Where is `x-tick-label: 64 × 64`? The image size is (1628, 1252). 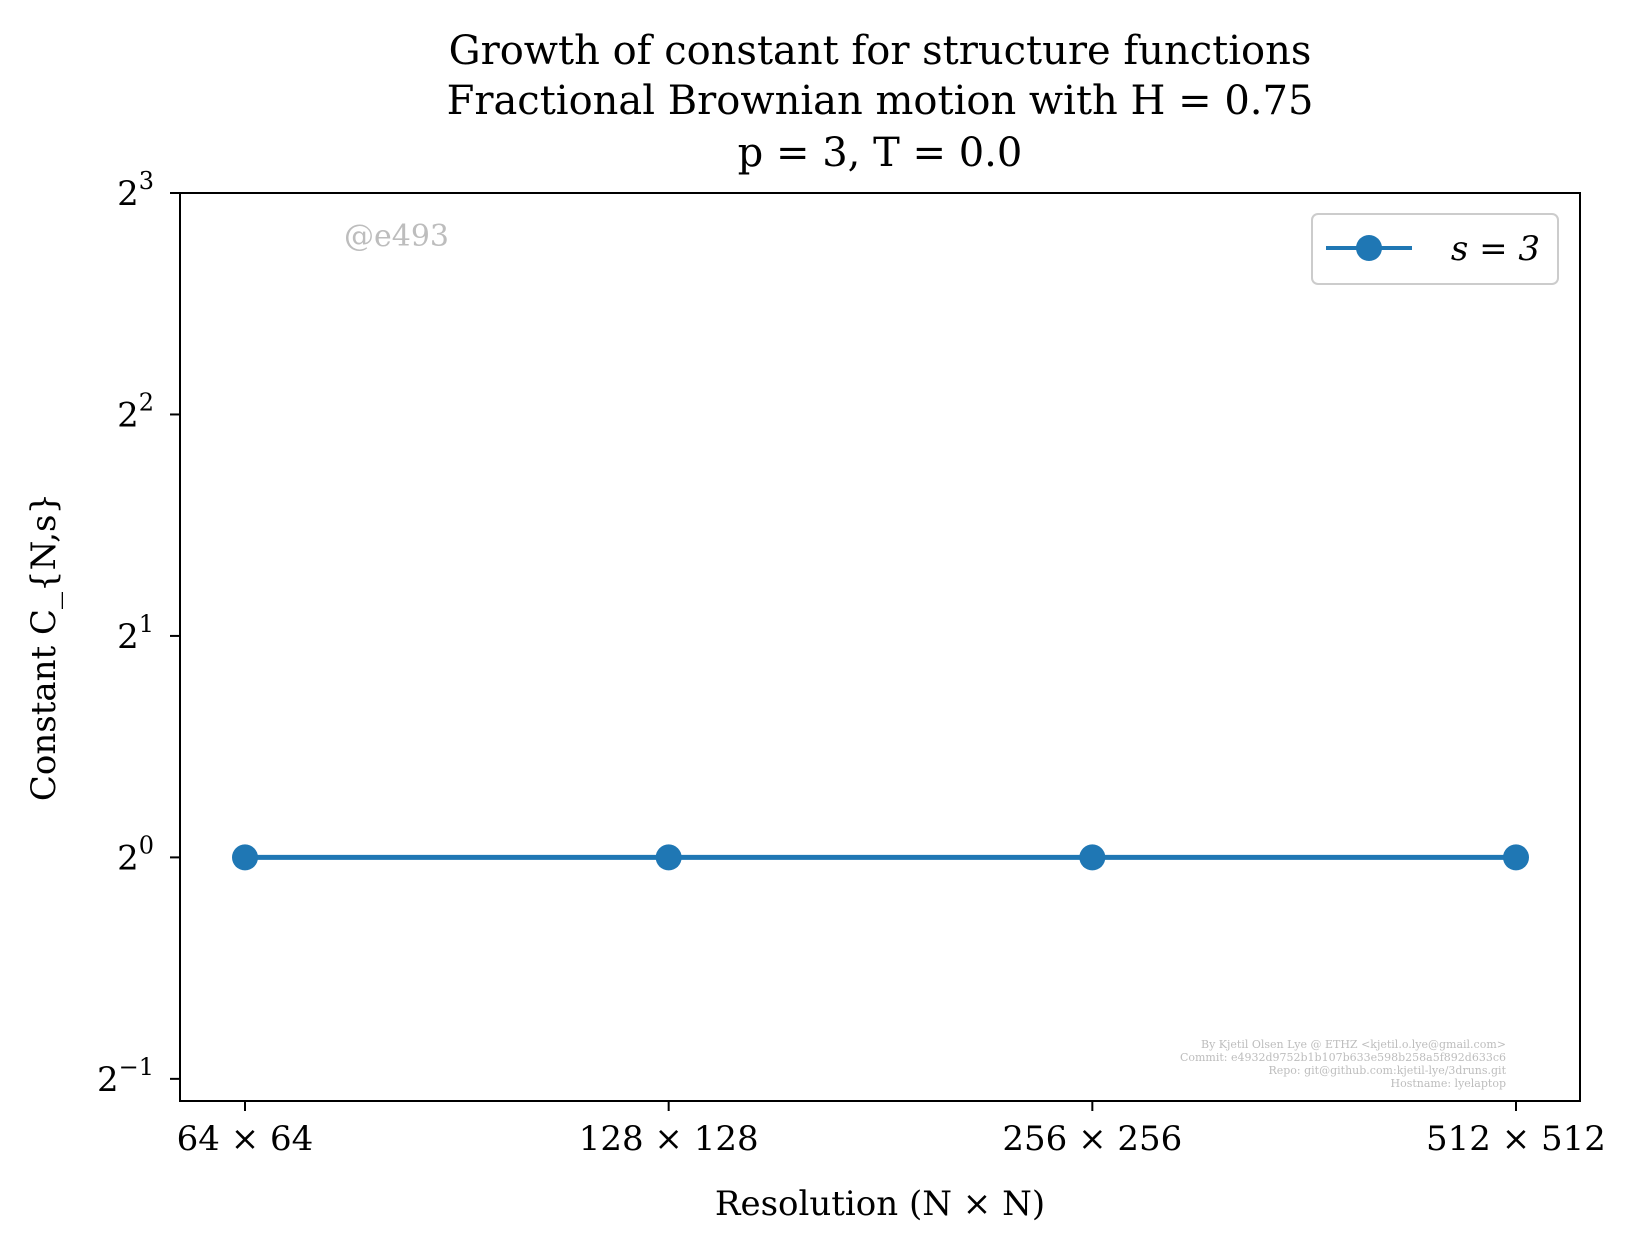
x-tick-label: 64 × 64 is located at coordinates (245, 1139).